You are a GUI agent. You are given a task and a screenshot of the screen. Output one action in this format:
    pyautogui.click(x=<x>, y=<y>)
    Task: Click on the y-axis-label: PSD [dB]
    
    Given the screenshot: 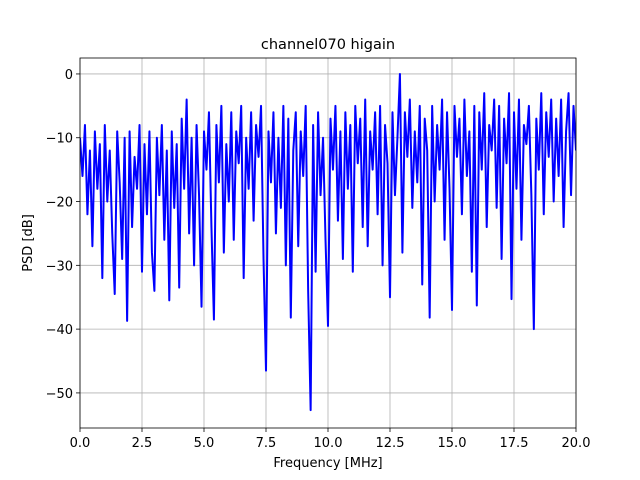 What is the action you would take?
    pyautogui.click(x=28, y=243)
    